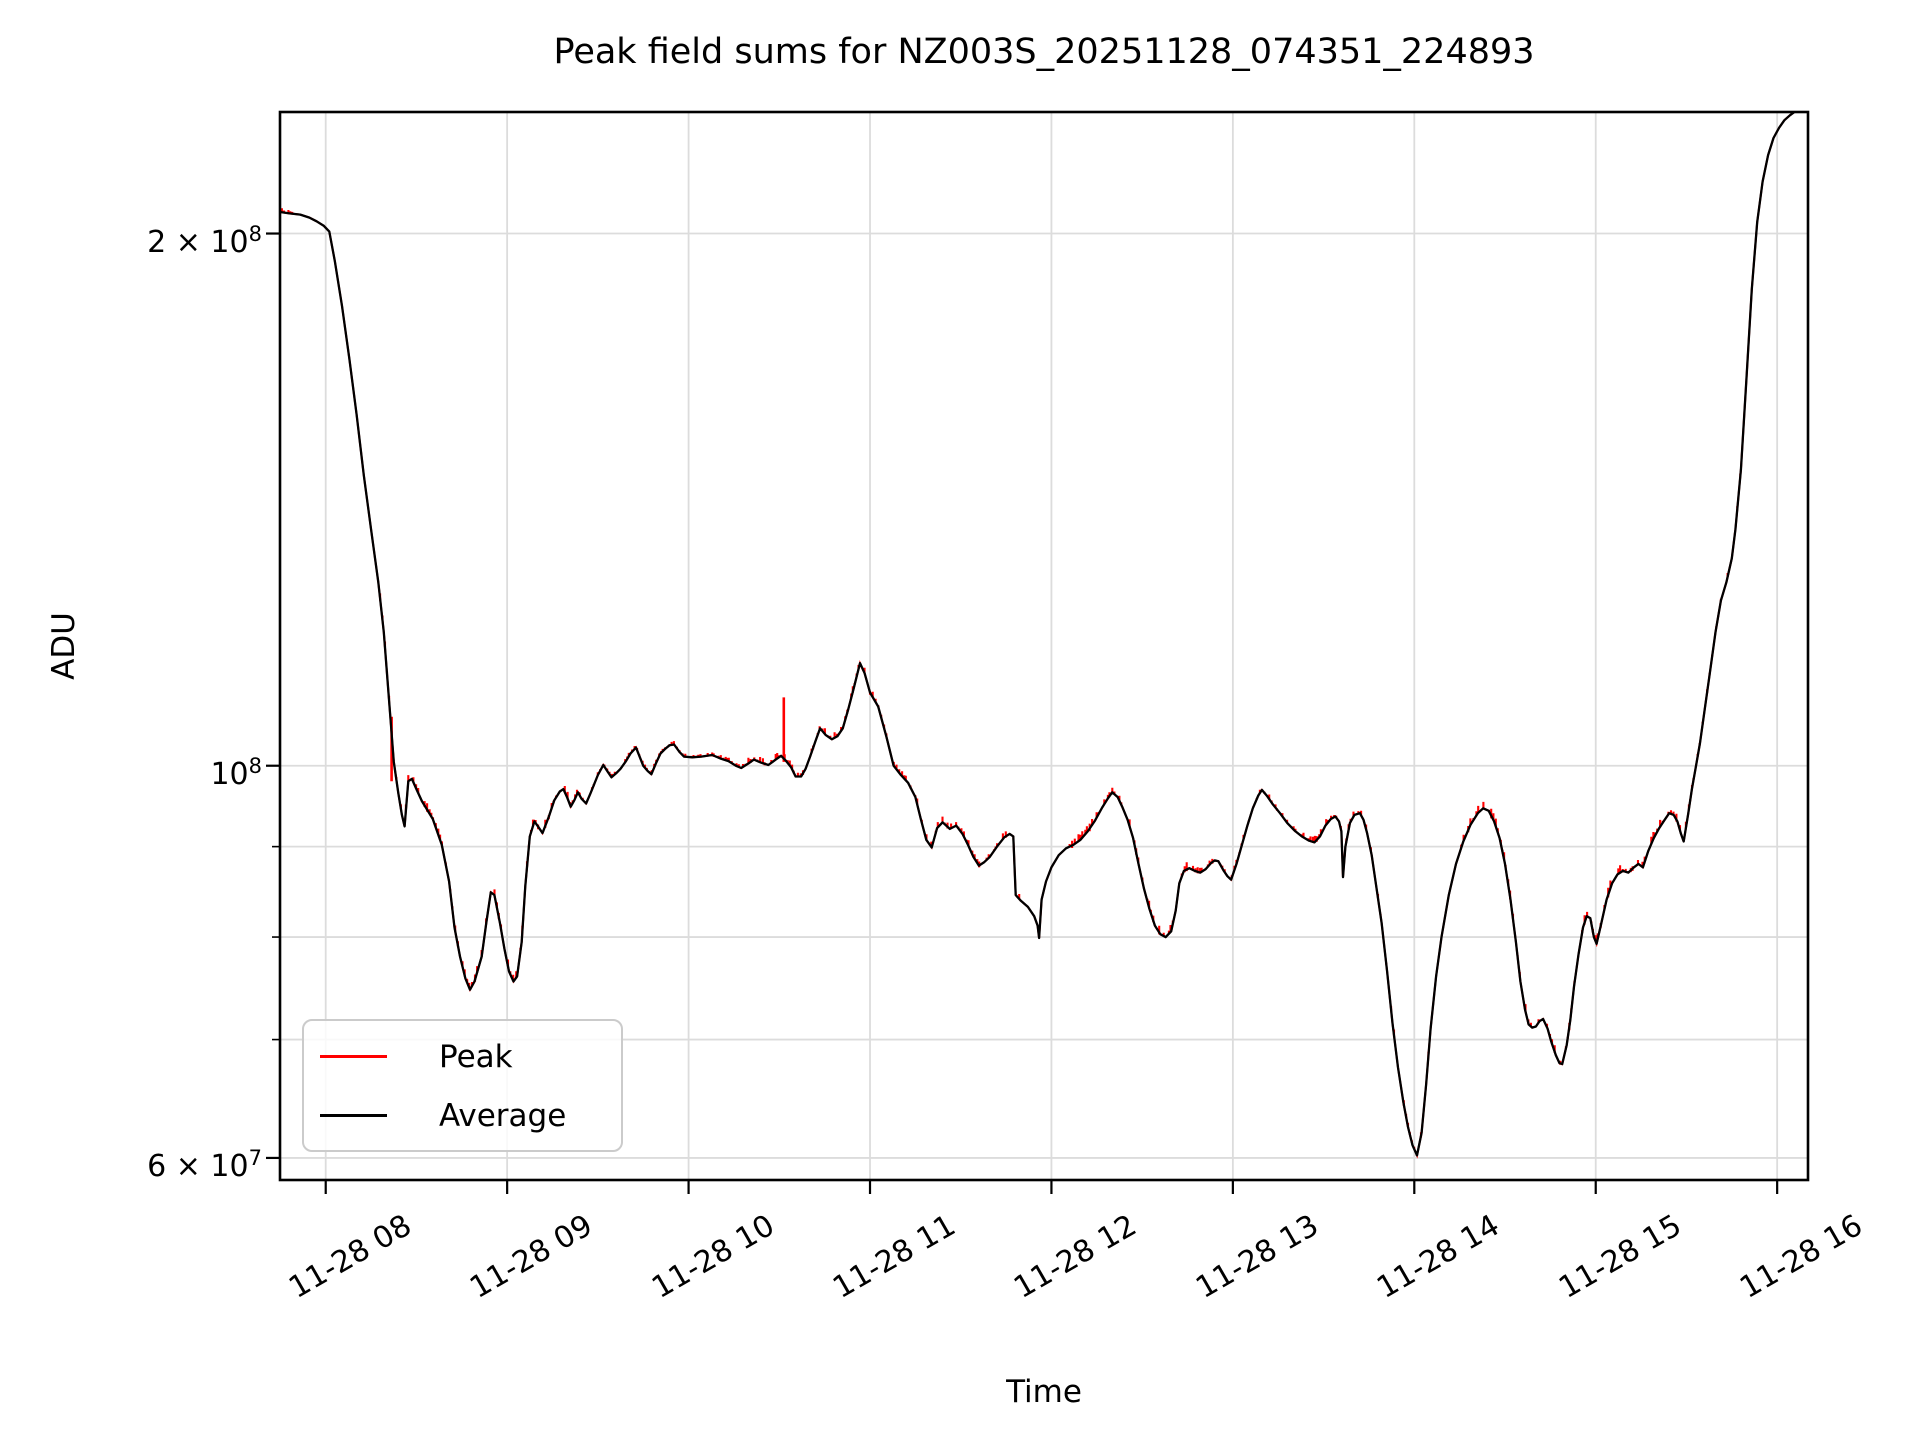  I want to click on y-axis-label: ADU, so click(64, 646).